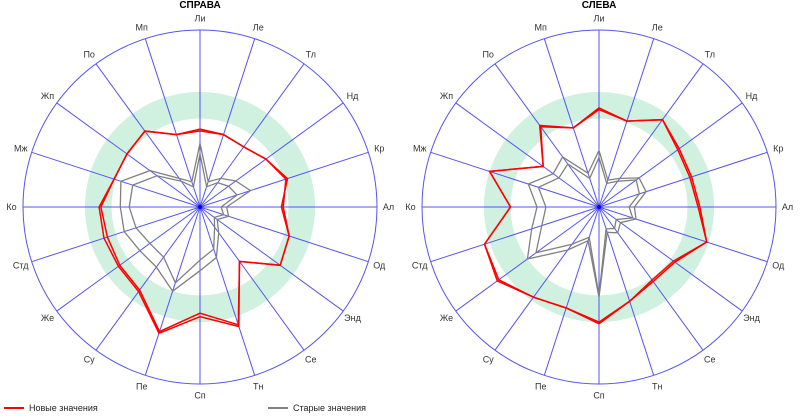  Describe the element at coordinates (329, 408) in the screenshot. I see `legend-old-label: Старые значения` at that location.